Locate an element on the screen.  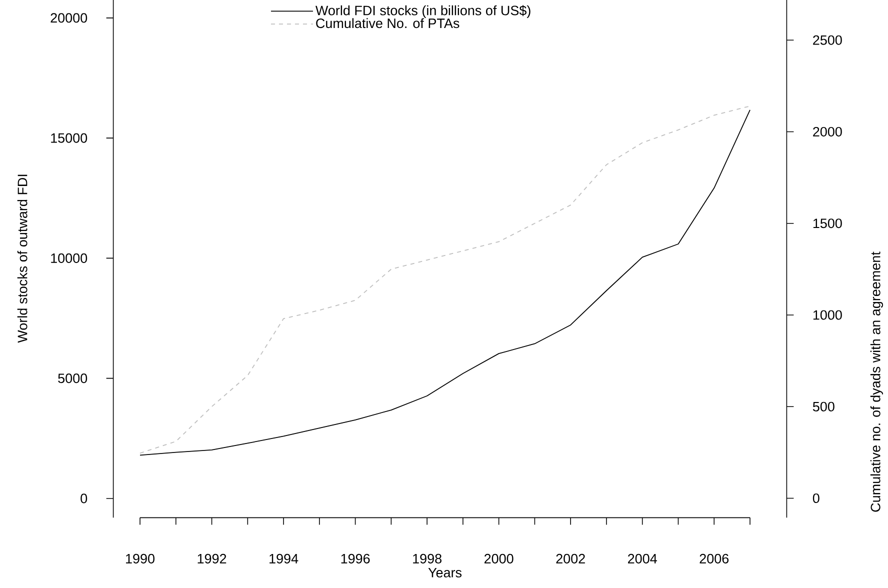
x-tick-label: 1992 is located at coordinates (212, 559).